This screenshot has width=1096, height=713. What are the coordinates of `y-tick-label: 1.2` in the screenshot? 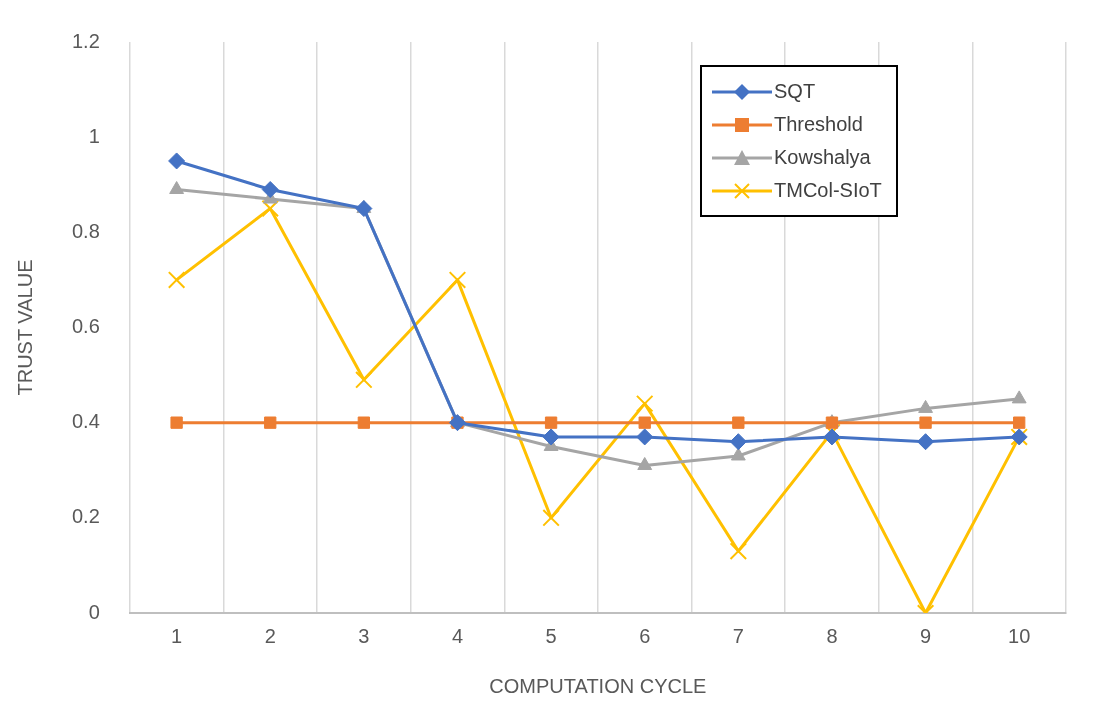 It's located at (85, 40).